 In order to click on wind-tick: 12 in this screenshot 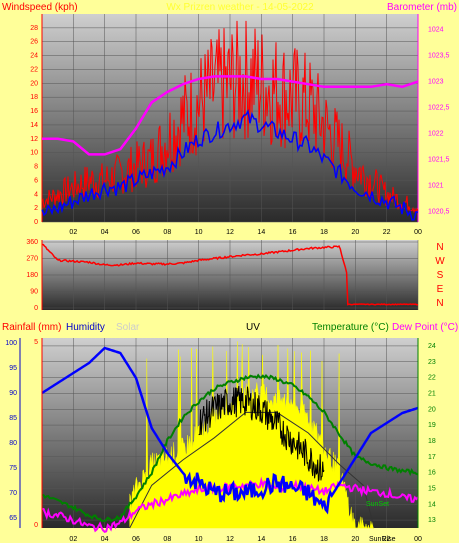, I will do `click(34, 139)`.